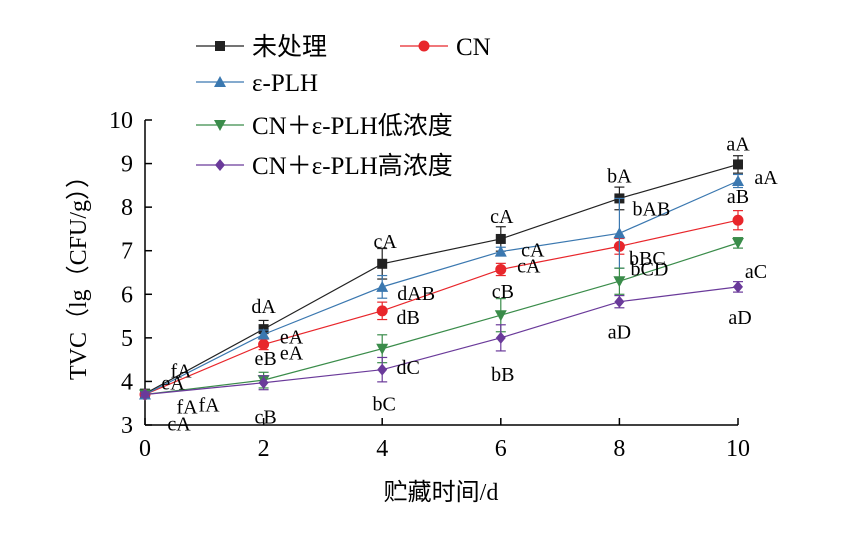 The image size is (851, 536). I want to click on significance-label: bAB, so click(652, 209).